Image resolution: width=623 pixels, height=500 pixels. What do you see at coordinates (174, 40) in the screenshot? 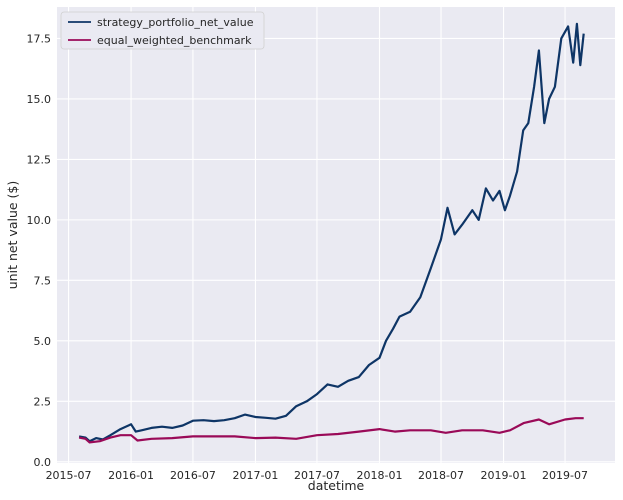
I see `legend-label-benchmark: equal_weighted_benchmark` at bounding box center [174, 40].